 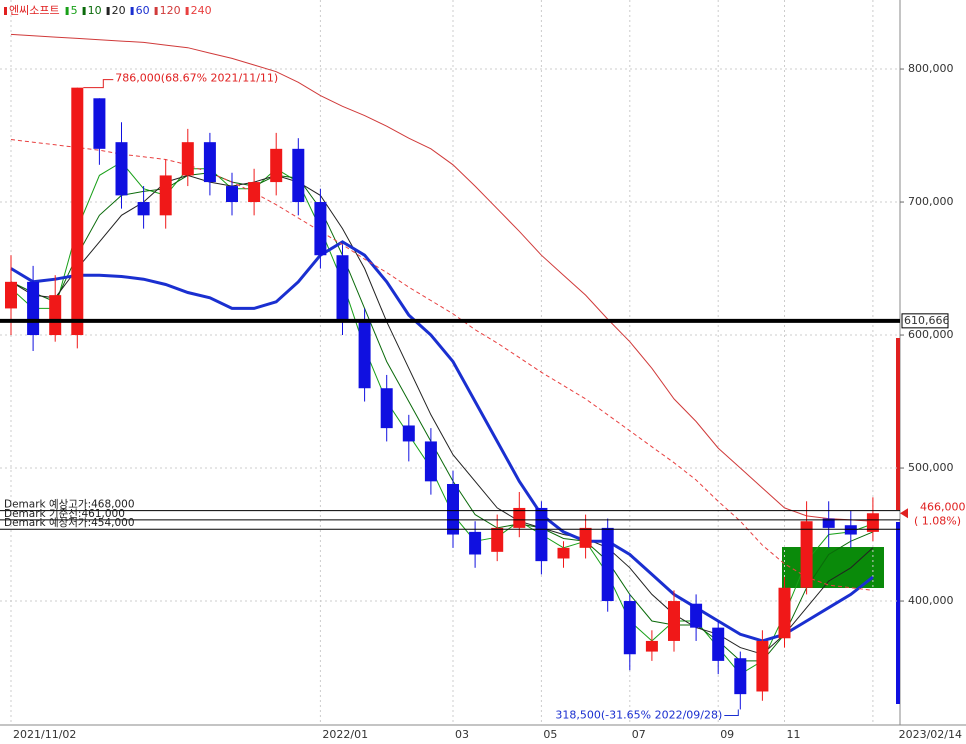 I want to click on y-tick-label: 400,000, so click(x=931, y=600).